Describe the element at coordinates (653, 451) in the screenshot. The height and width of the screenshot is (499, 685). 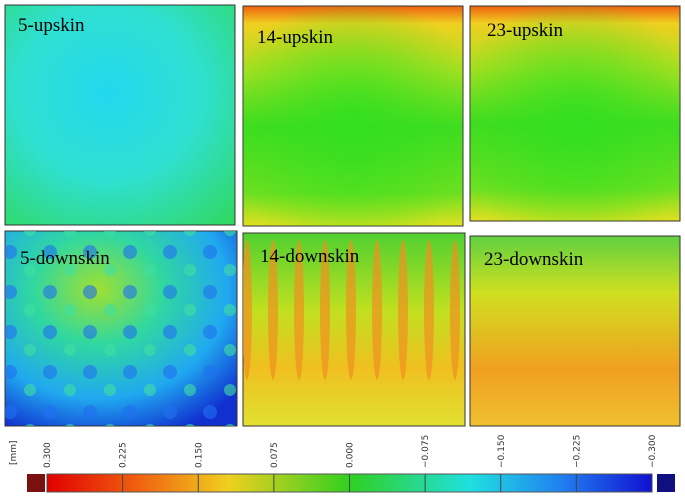
I see `tick-label: −0.300` at that location.